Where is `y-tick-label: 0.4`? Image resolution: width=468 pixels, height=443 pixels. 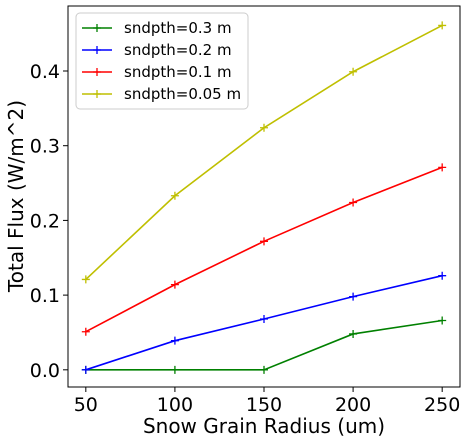
y-tick-label: 0.4 is located at coordinates (45, 72).